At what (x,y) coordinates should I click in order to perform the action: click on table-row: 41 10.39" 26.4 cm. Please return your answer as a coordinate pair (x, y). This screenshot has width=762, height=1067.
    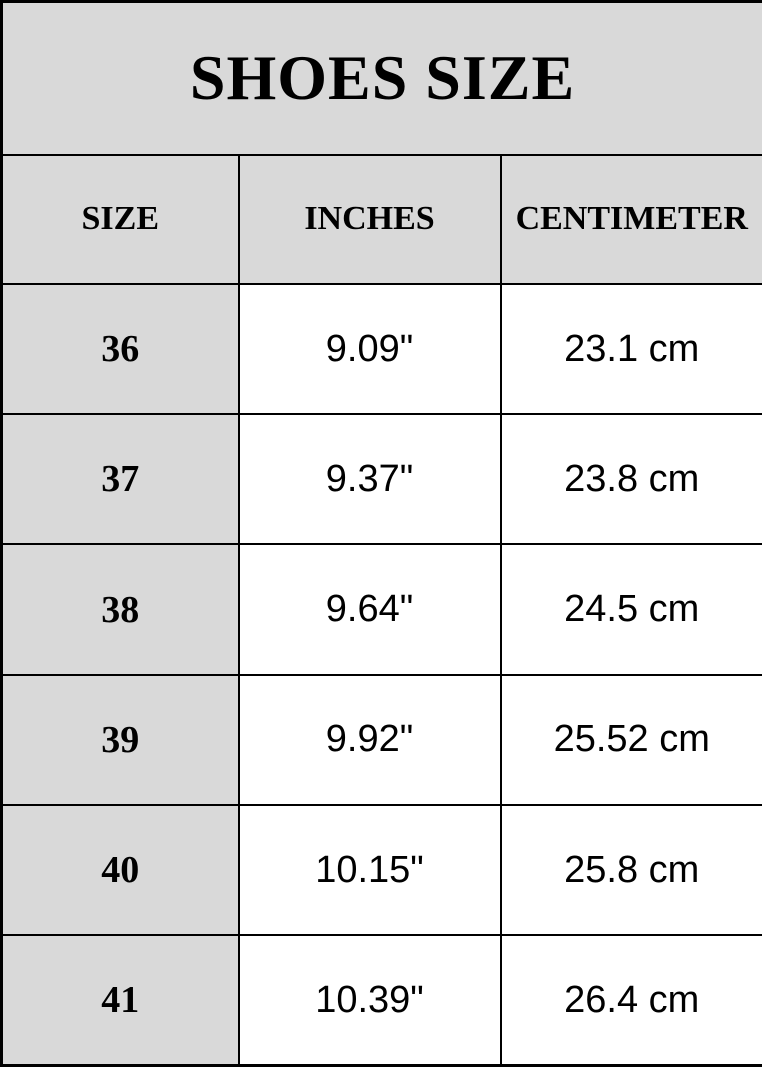
    Looking at the image, I should click on (381, 1000).